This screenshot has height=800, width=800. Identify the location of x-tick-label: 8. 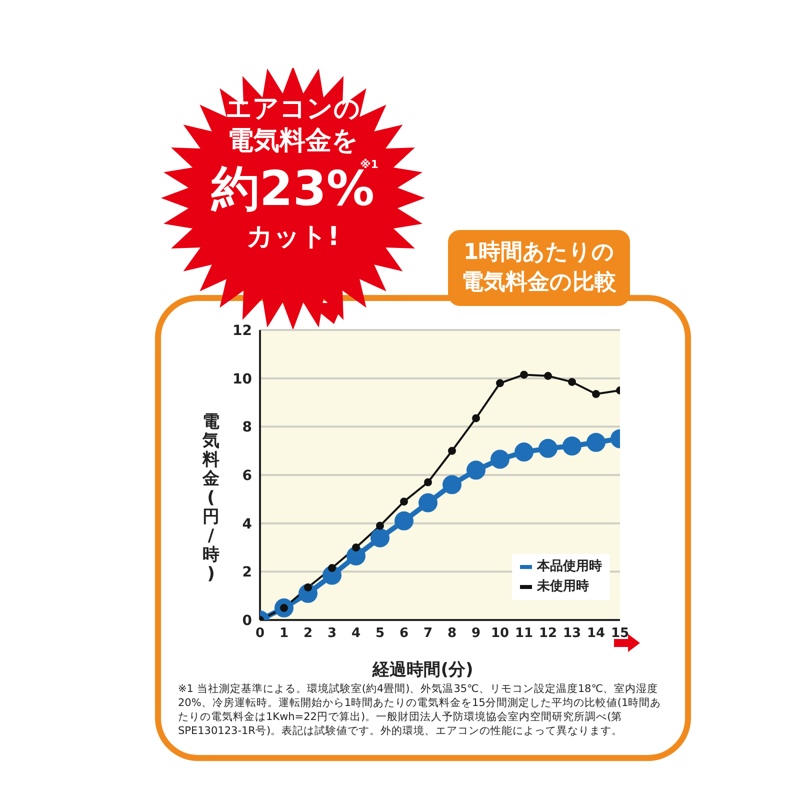
(452, 634).